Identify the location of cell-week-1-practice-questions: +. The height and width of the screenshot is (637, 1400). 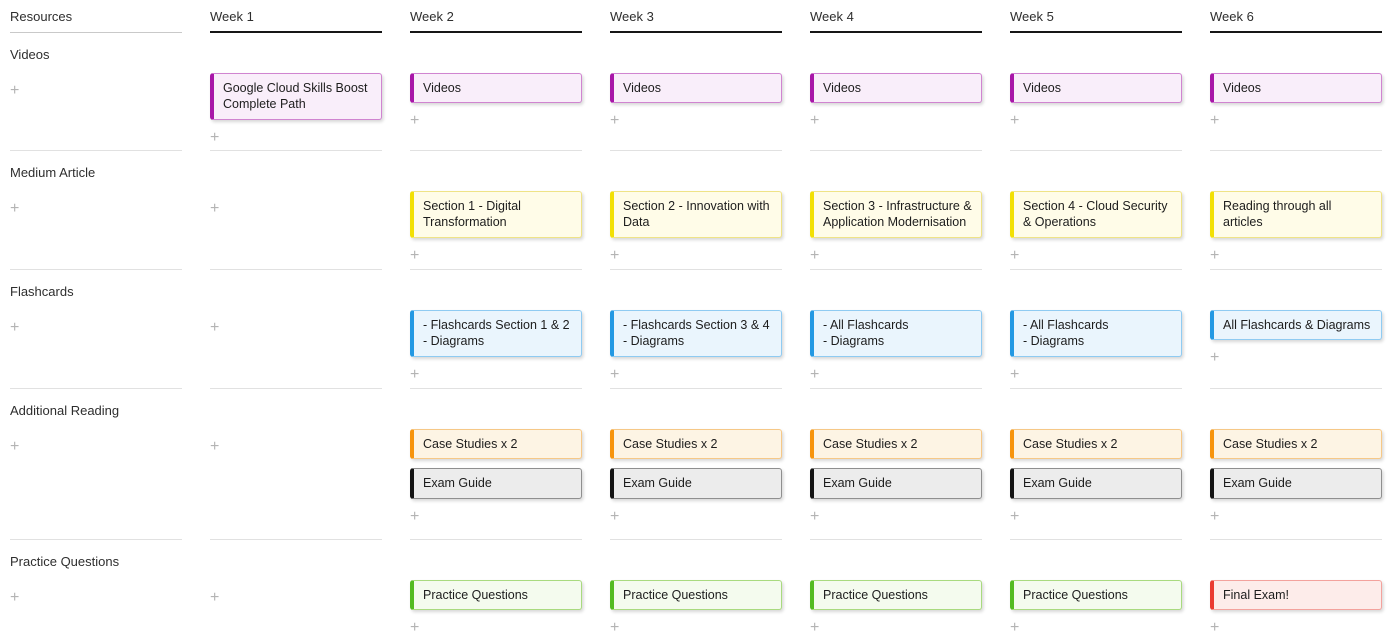
(296, 588).